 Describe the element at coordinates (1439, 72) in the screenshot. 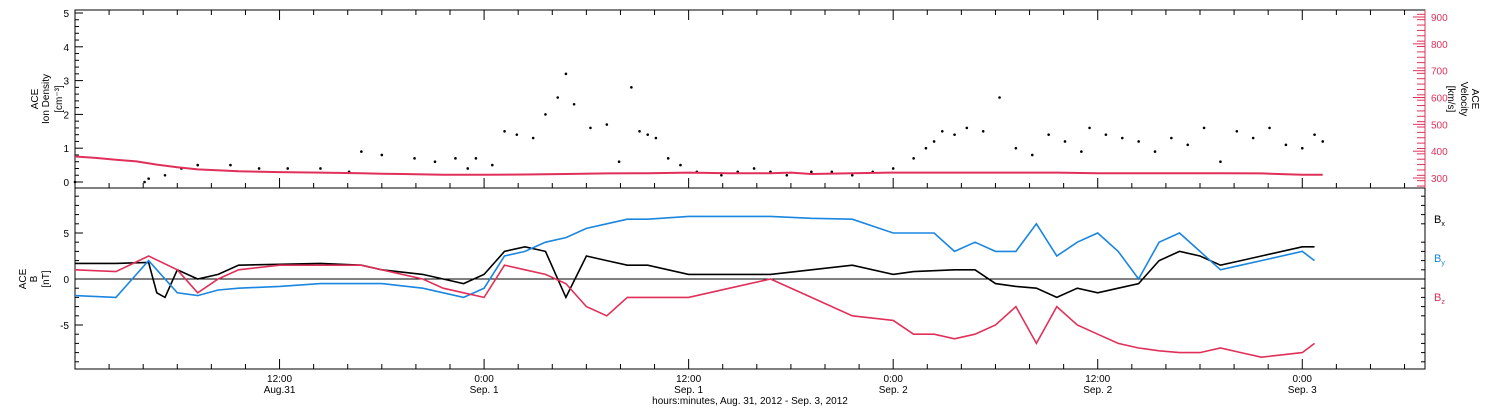

I see `velocity-tick-label: 700` at that location.